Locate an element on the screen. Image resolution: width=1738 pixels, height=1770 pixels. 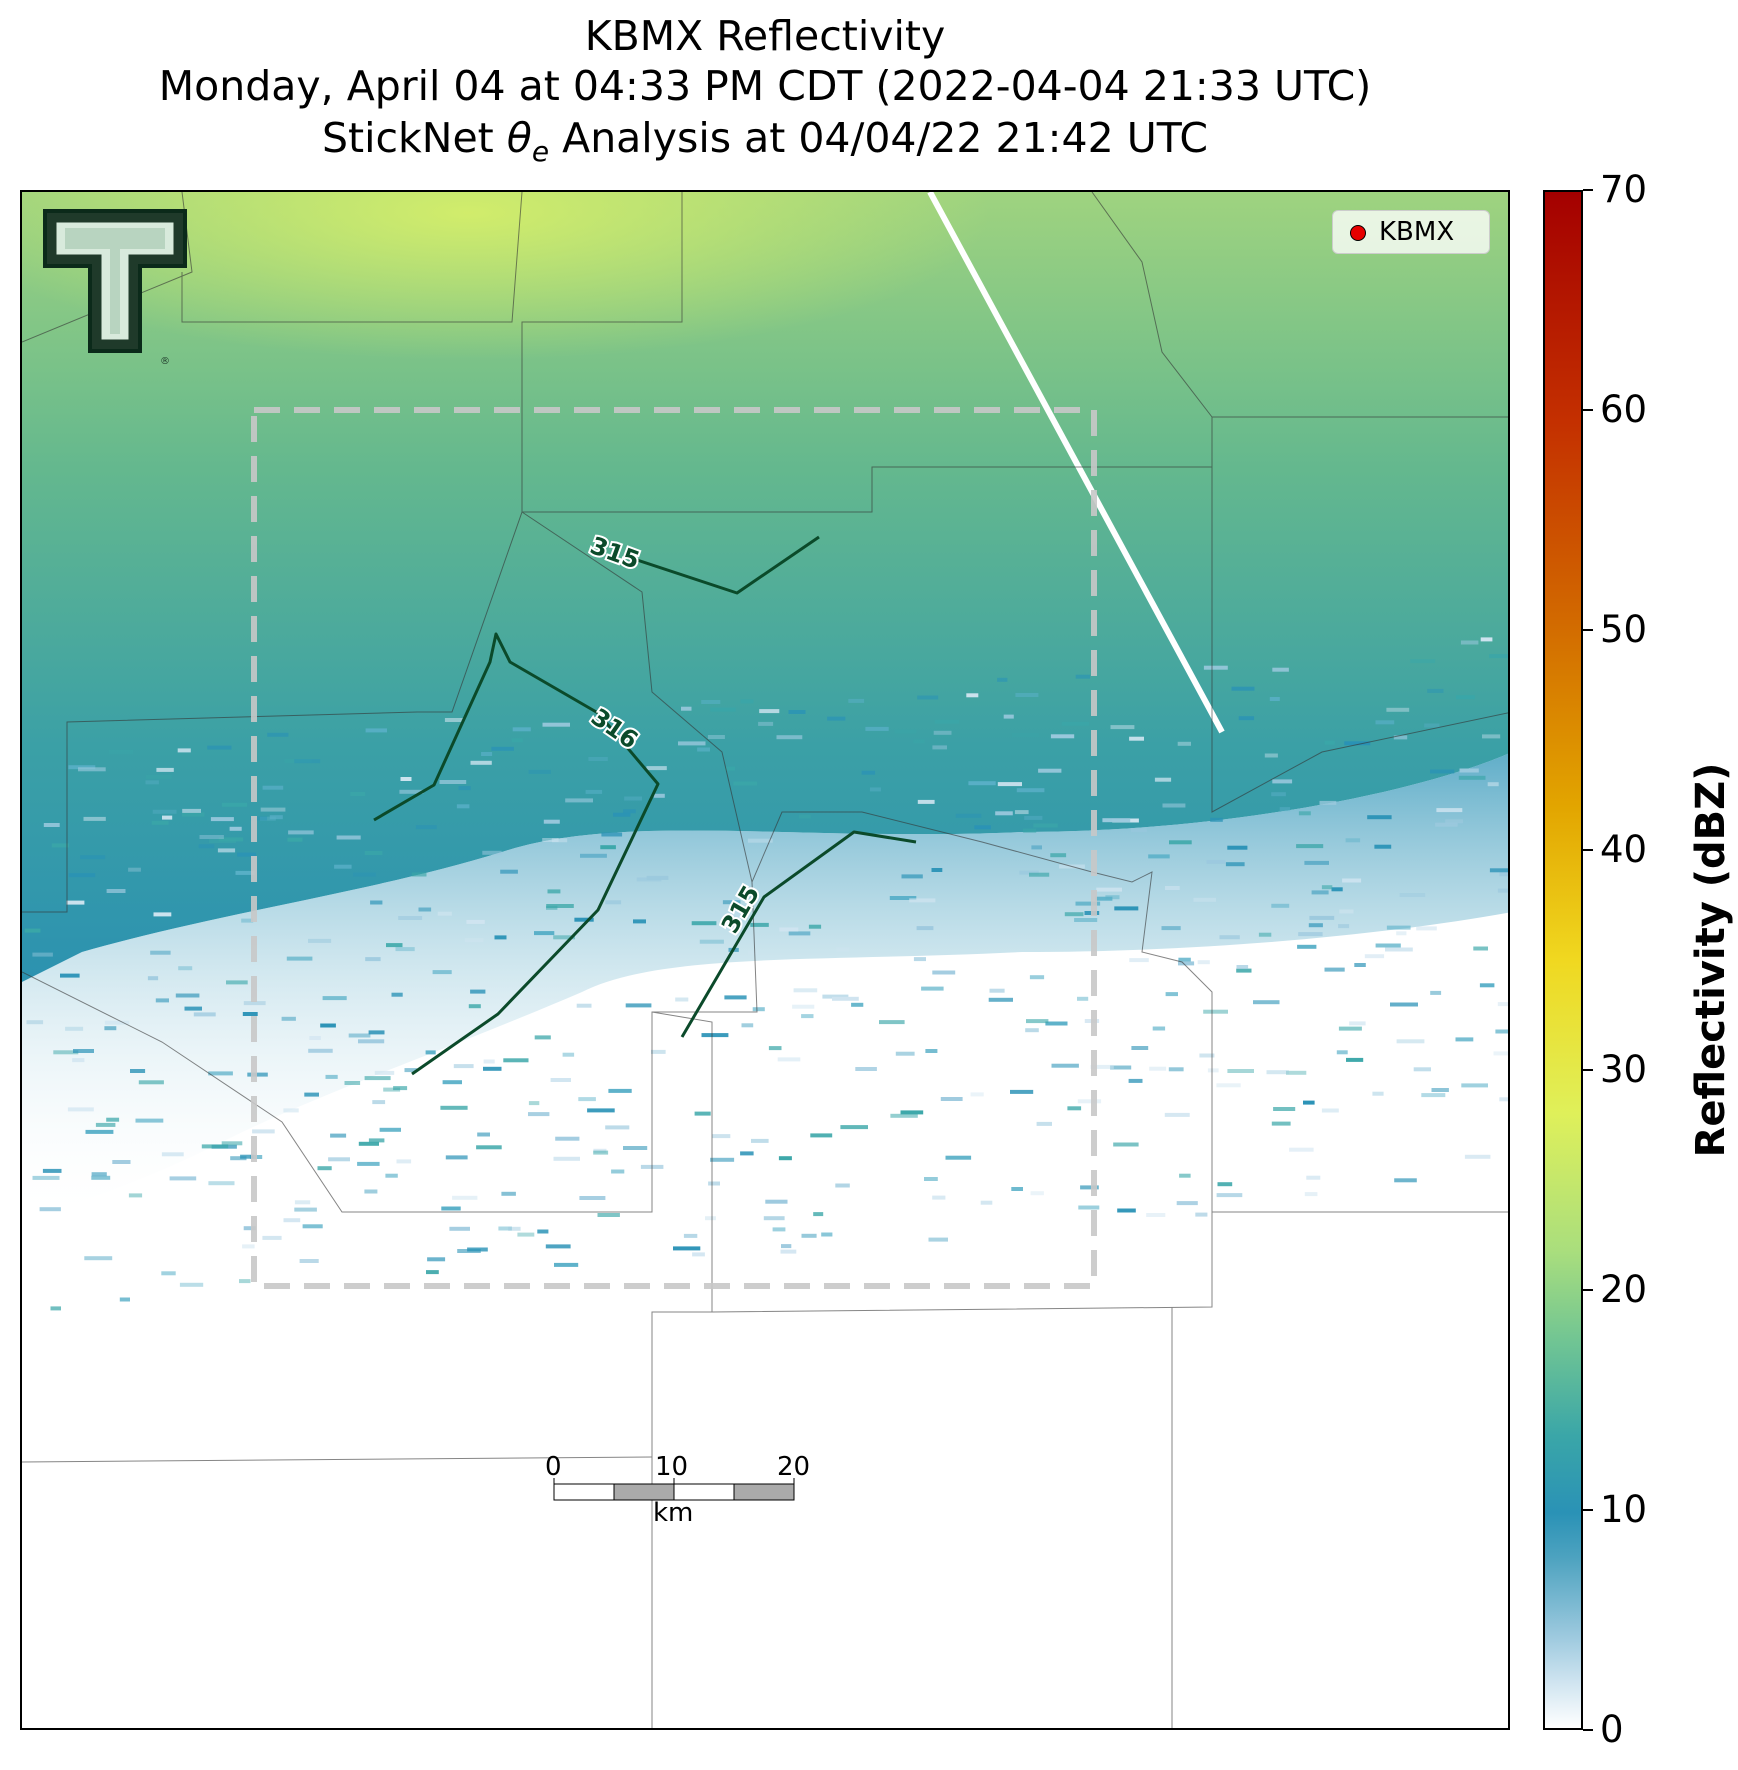
scalebar-label-10: 10 is located at coordinates (672, 1467).